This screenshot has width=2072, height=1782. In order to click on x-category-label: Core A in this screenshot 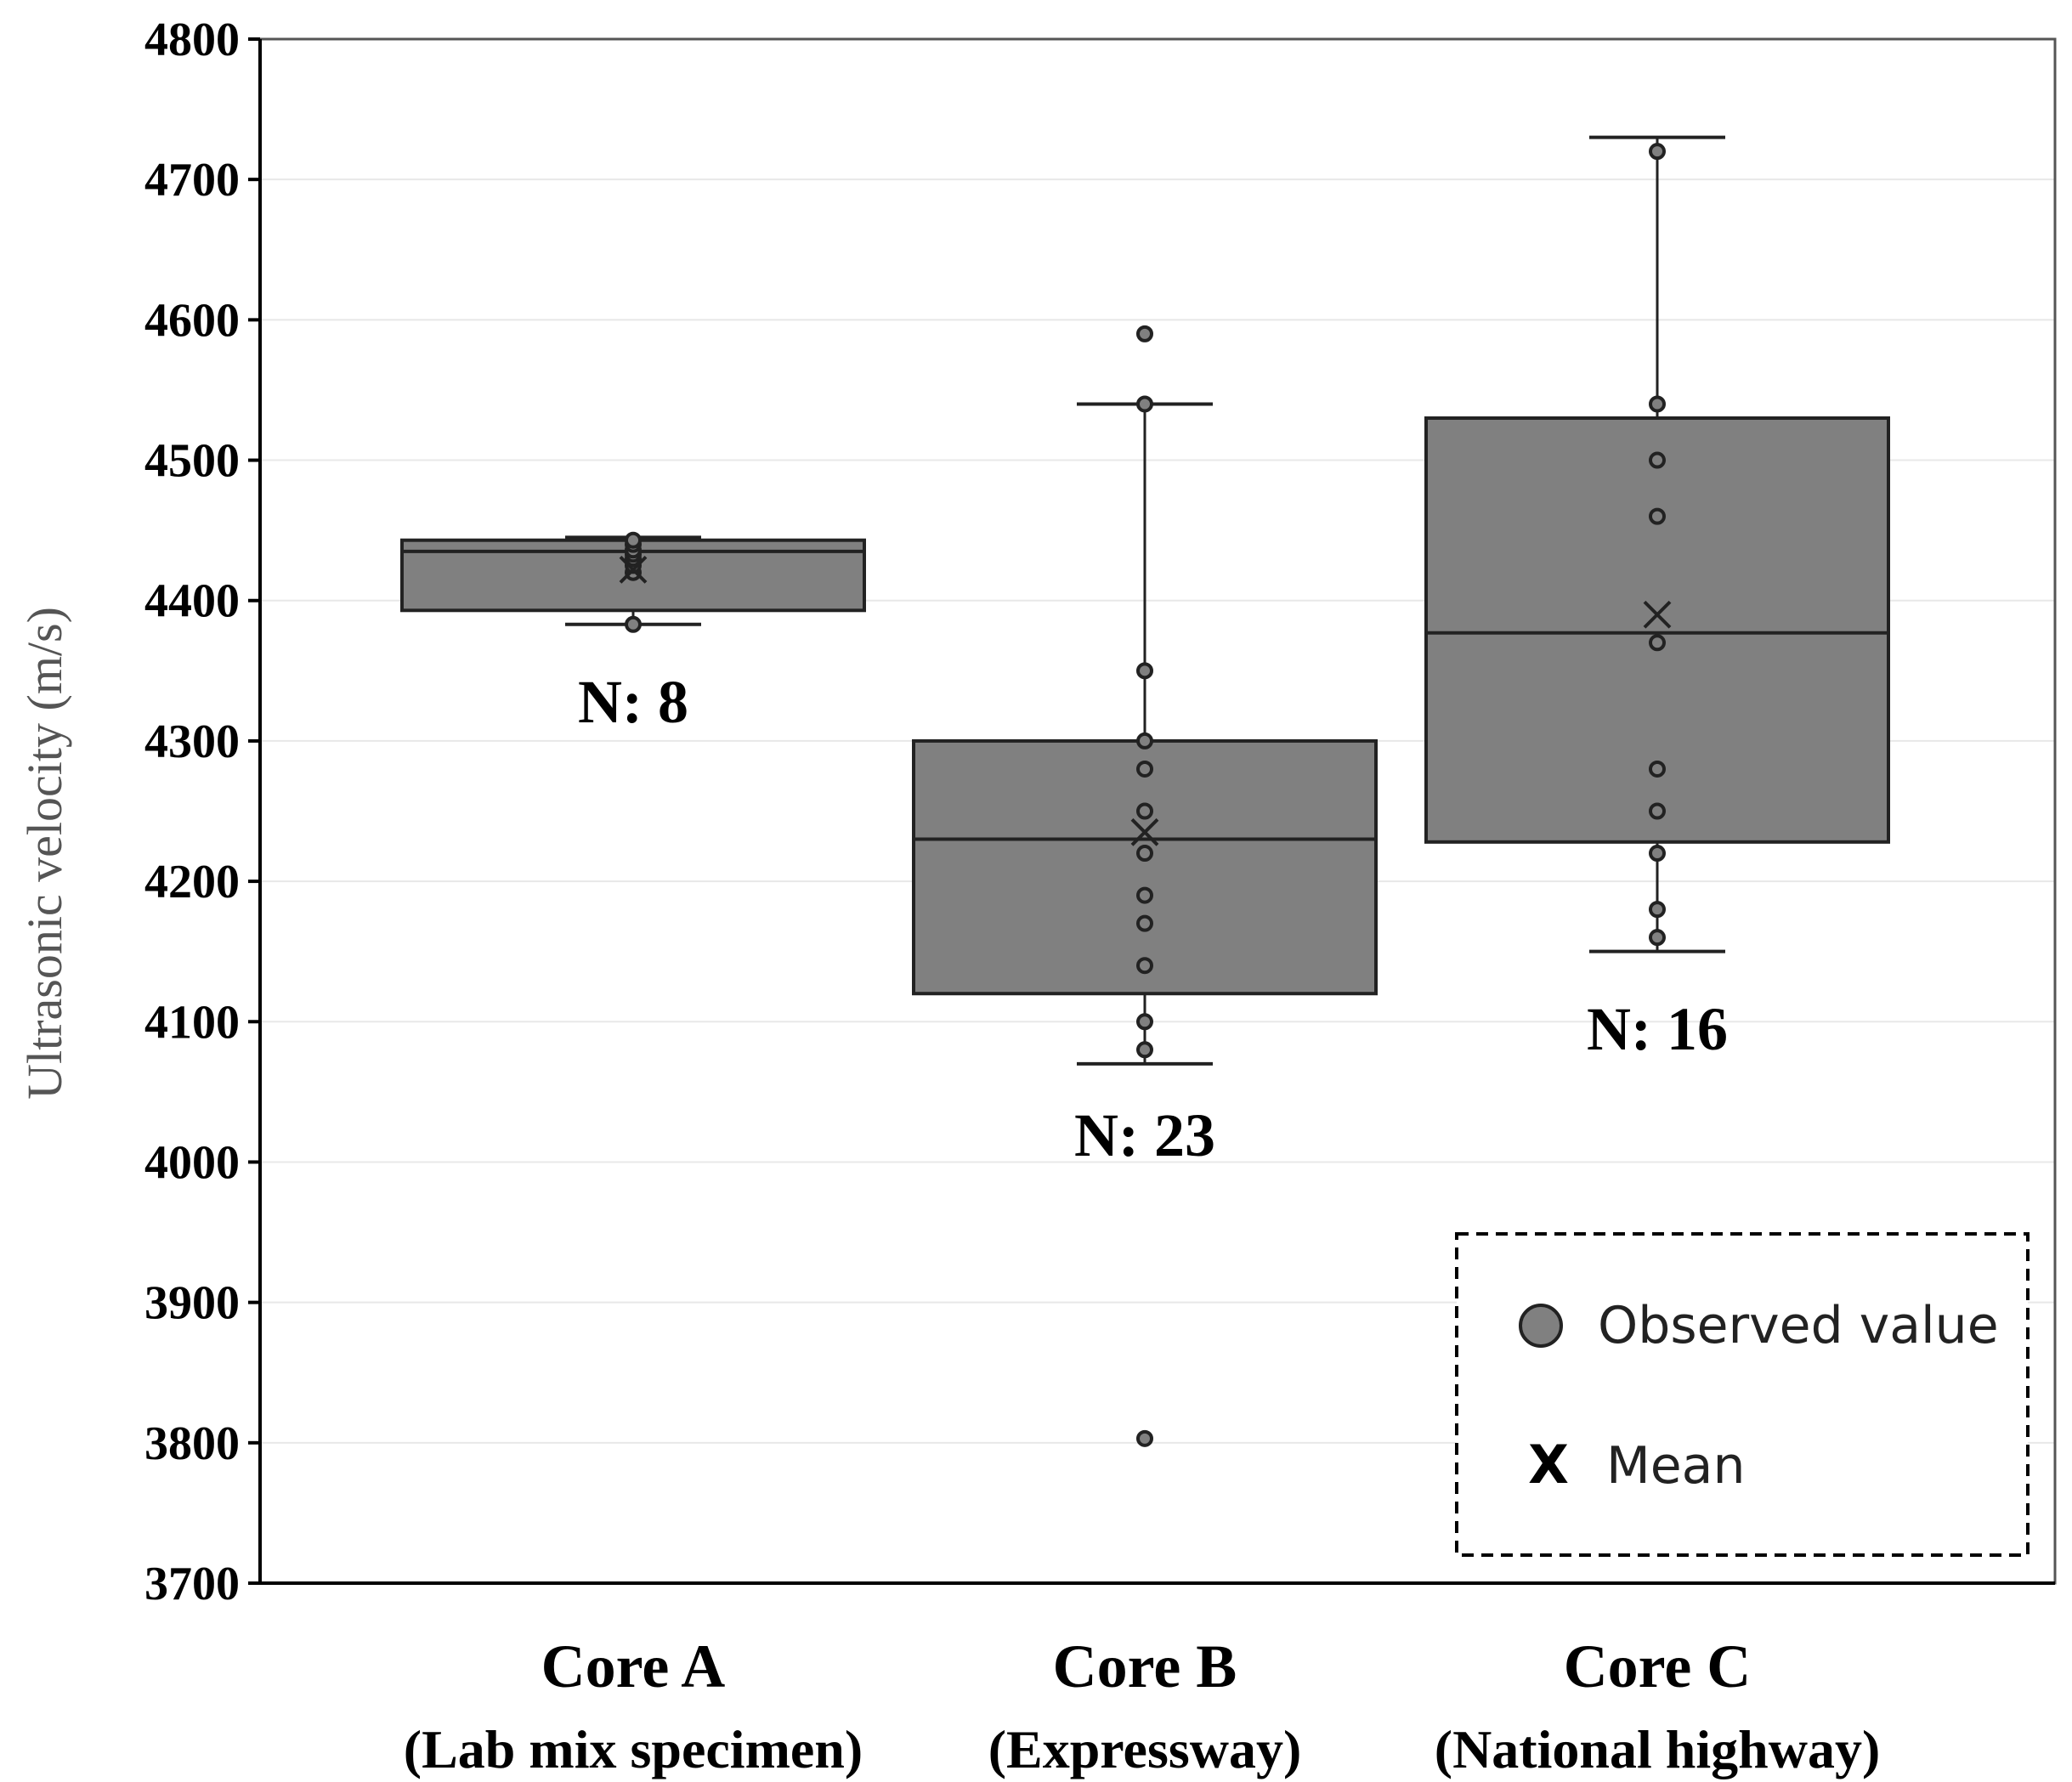, I will do `click(633, 1666)`.